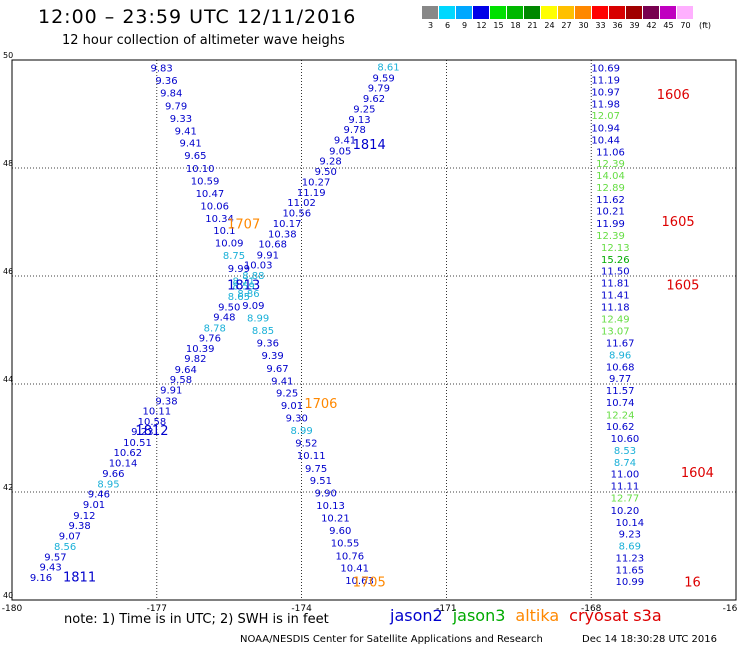  I want to click on wave-height-value: 10.13, so click(330, 506).